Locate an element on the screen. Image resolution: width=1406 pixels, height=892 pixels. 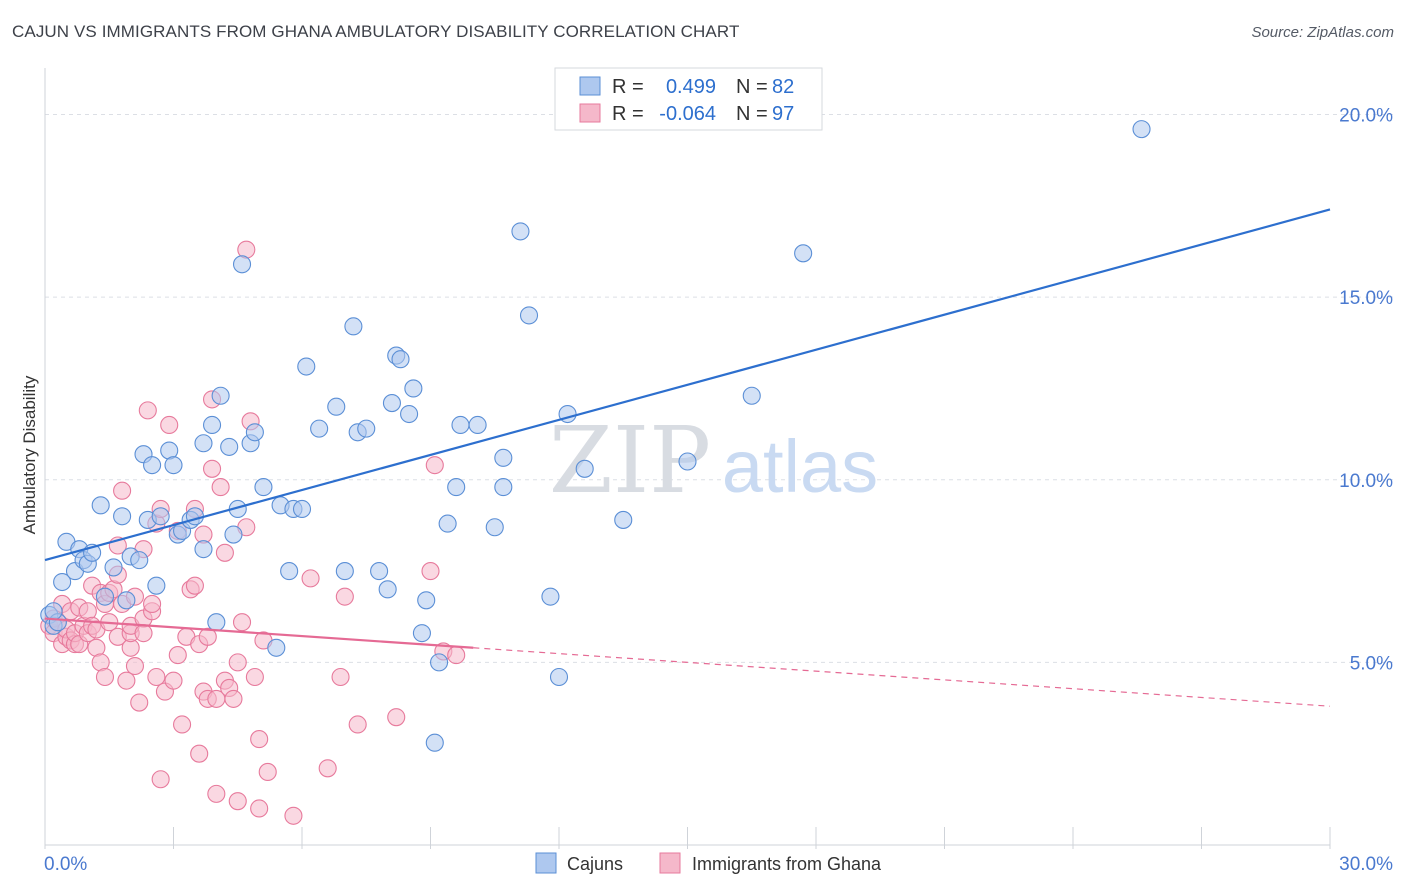
cajuns-n-label: N = is located at coordinates (752, 87).